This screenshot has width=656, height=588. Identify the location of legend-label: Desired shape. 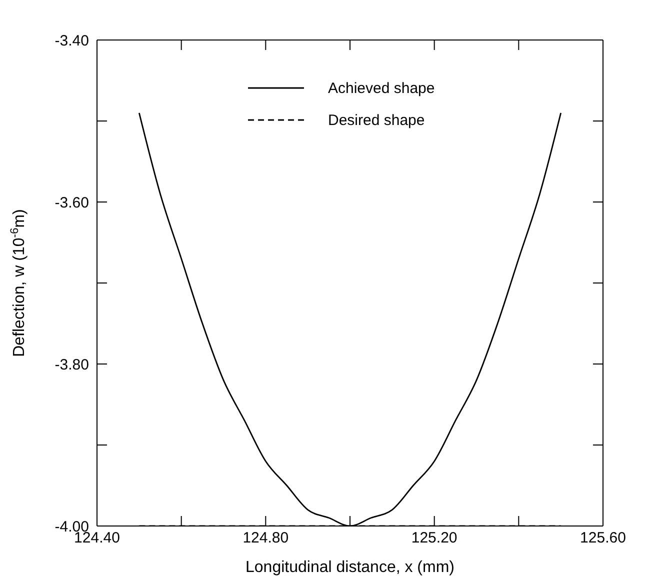
(376, 120).